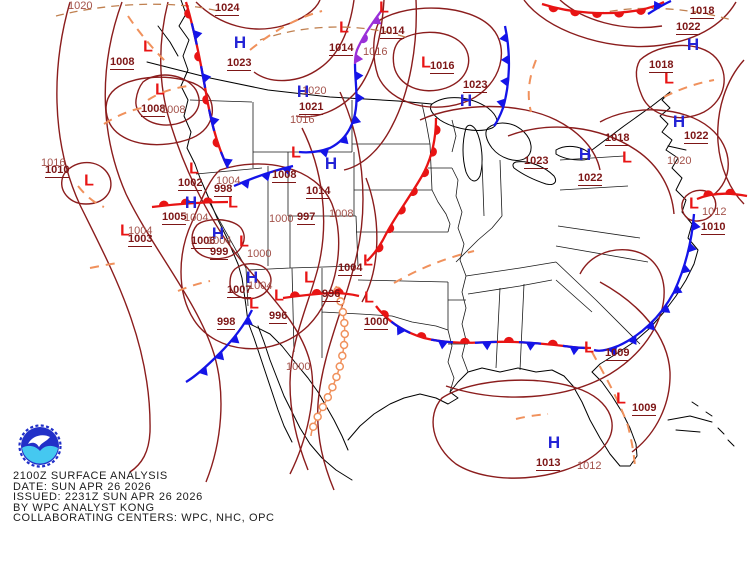  What do you see at coordinates (289, 83) in the screenshot?
I see `border-canada` at bounding box center [289, 83].